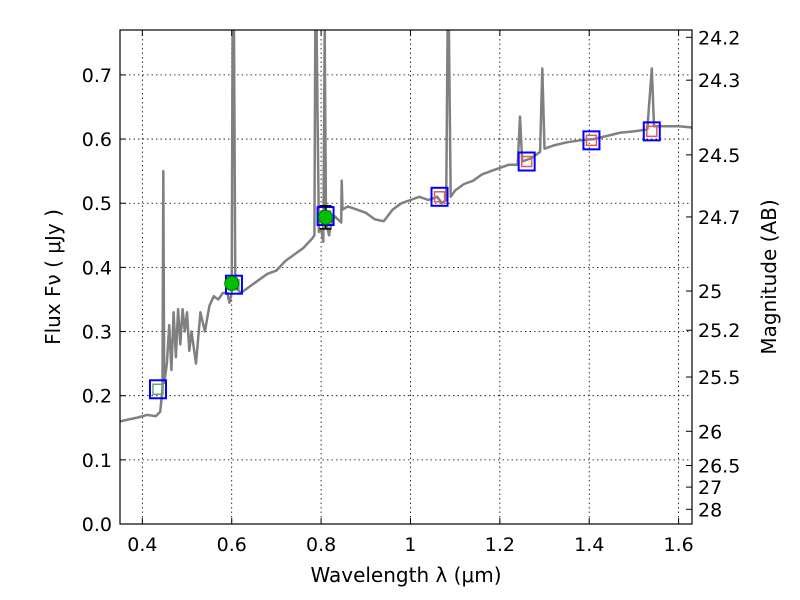 Image resolution: width=800 pixels, height=600 pixels. Describe the element at coordinates (97, 525) in the screenshot. I see `y-tick-label: 0.0` at that location.